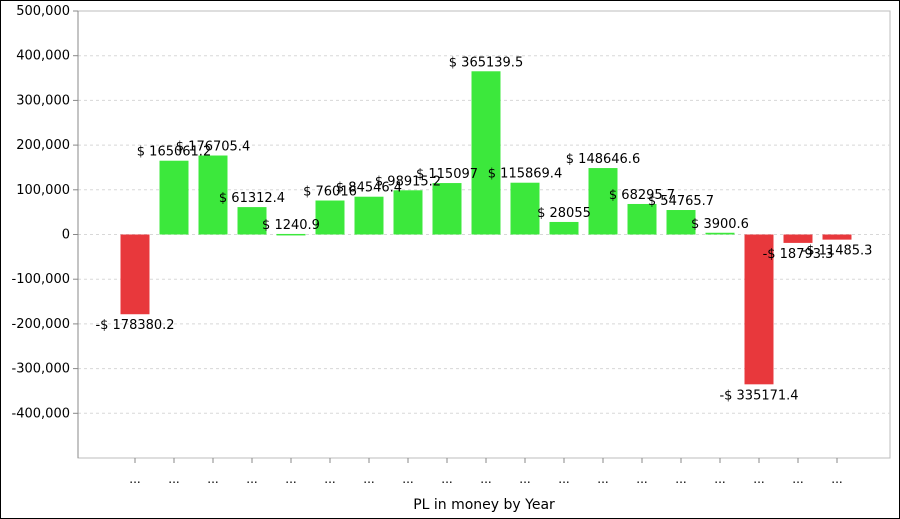  I want to click on y-tick-label: 300,000, so click(43, 100).